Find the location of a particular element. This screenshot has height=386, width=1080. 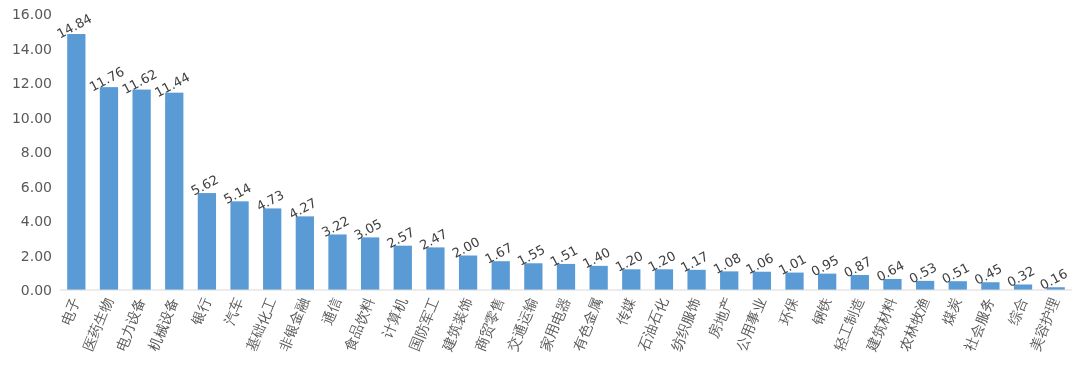

data-label: 2.47 is located at coordinates (433, 239).